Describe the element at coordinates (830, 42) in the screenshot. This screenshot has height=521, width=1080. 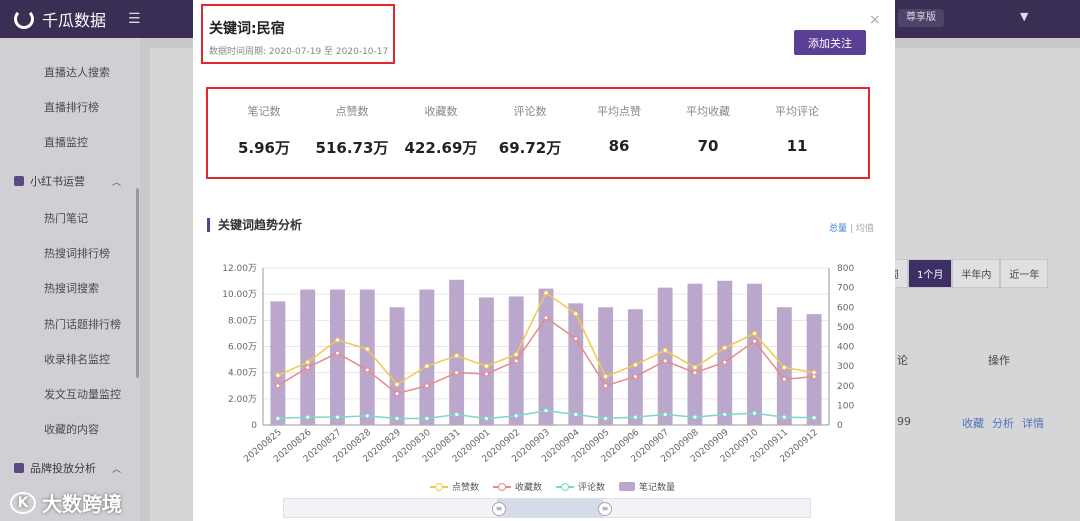
I see `add-follow-button: 添加关注` at that location.